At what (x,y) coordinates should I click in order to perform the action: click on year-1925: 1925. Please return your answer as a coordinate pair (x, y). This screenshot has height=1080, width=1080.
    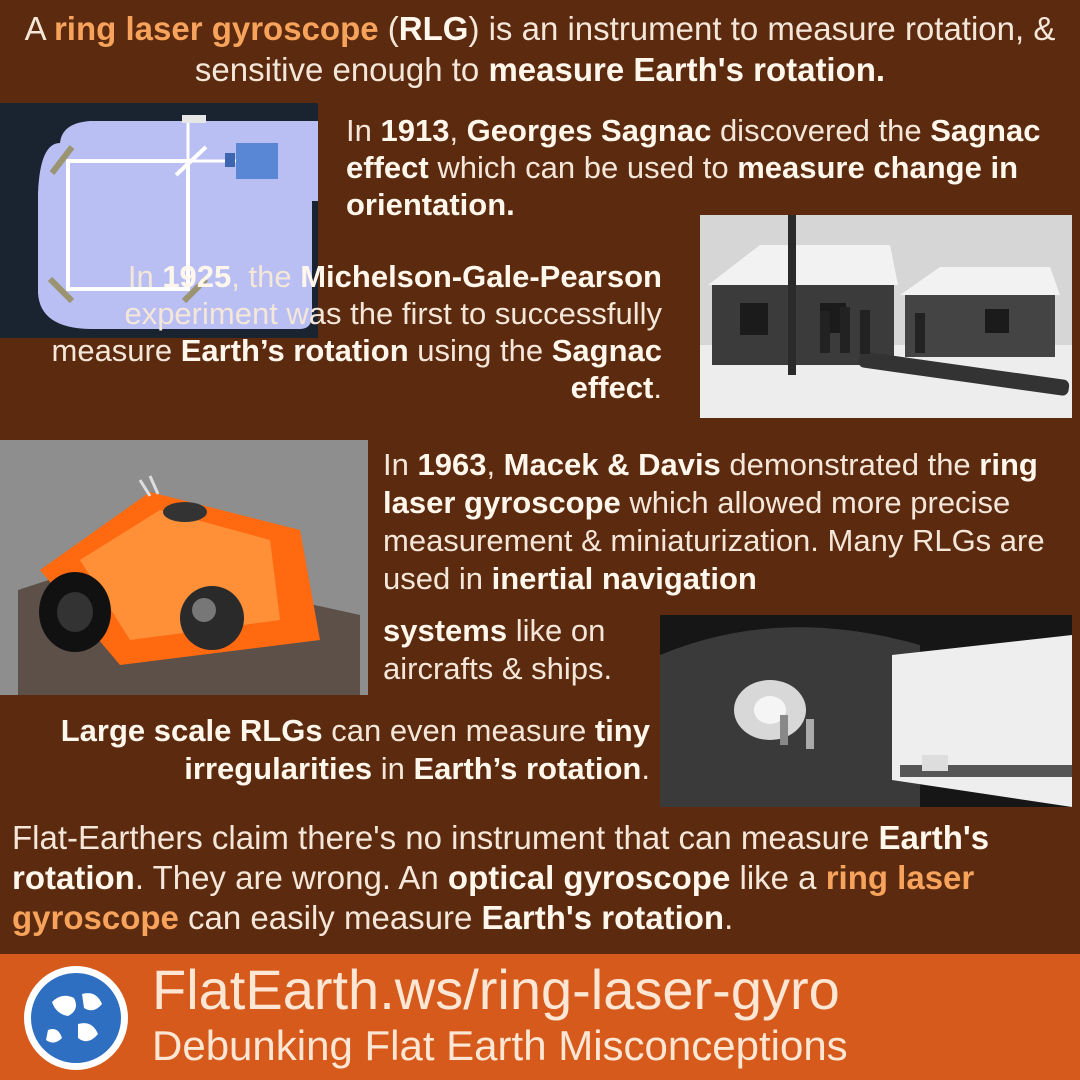
    Looking at the image, I should click on (197, 276).